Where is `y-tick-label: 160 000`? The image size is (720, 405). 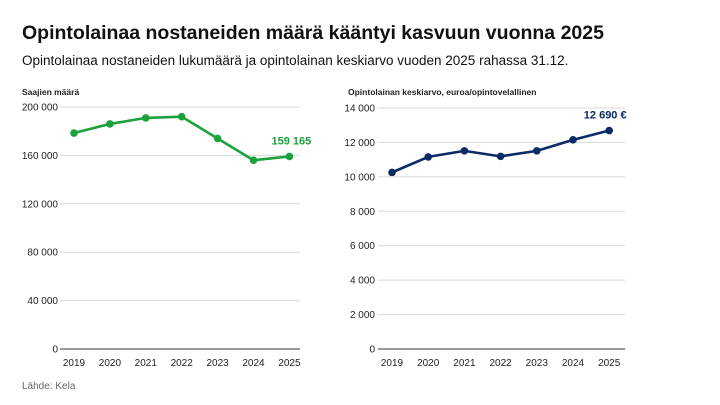 y-tick-label: 160 000 is located at coordinates (40, 156).